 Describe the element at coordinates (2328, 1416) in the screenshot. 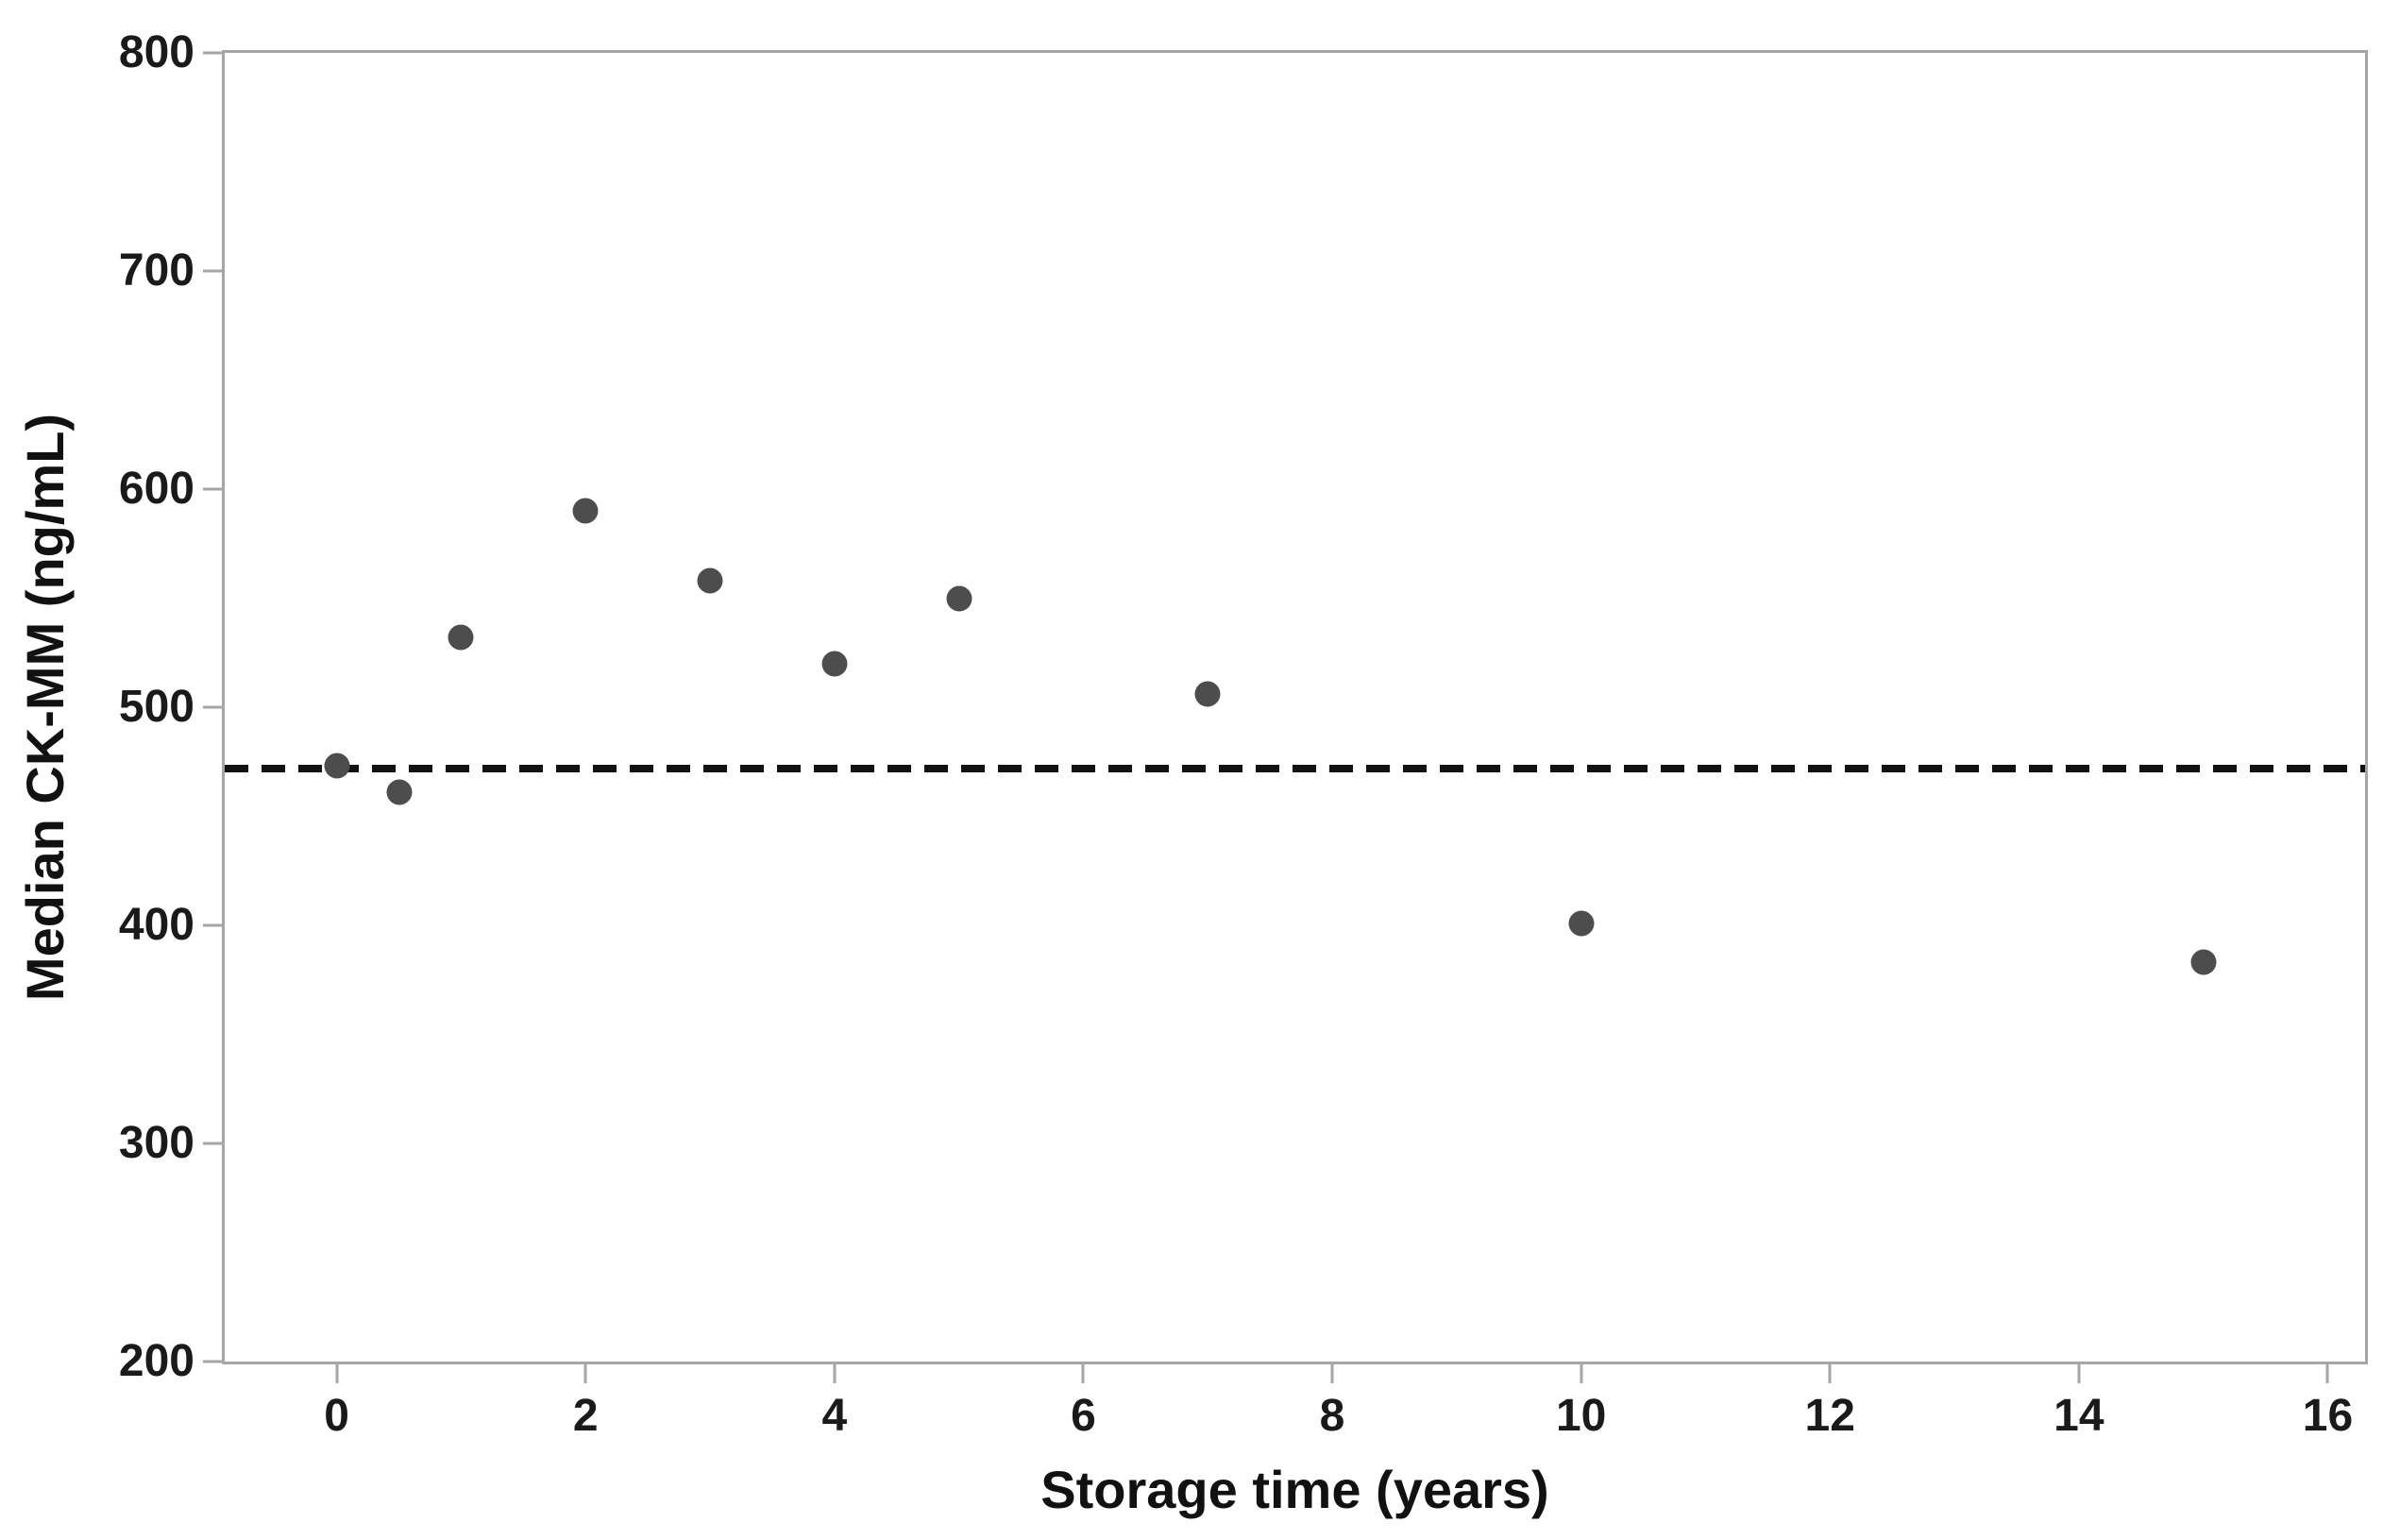

I see `x-tick-label: 16` at that location.